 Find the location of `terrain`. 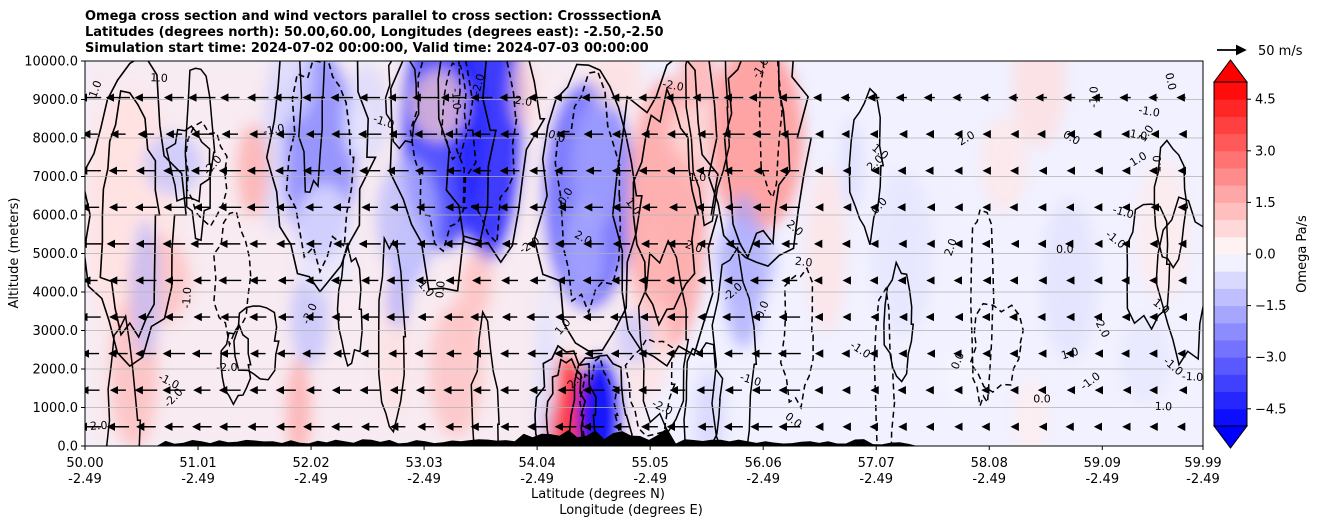

terrain is located at coordinates (644, 437).